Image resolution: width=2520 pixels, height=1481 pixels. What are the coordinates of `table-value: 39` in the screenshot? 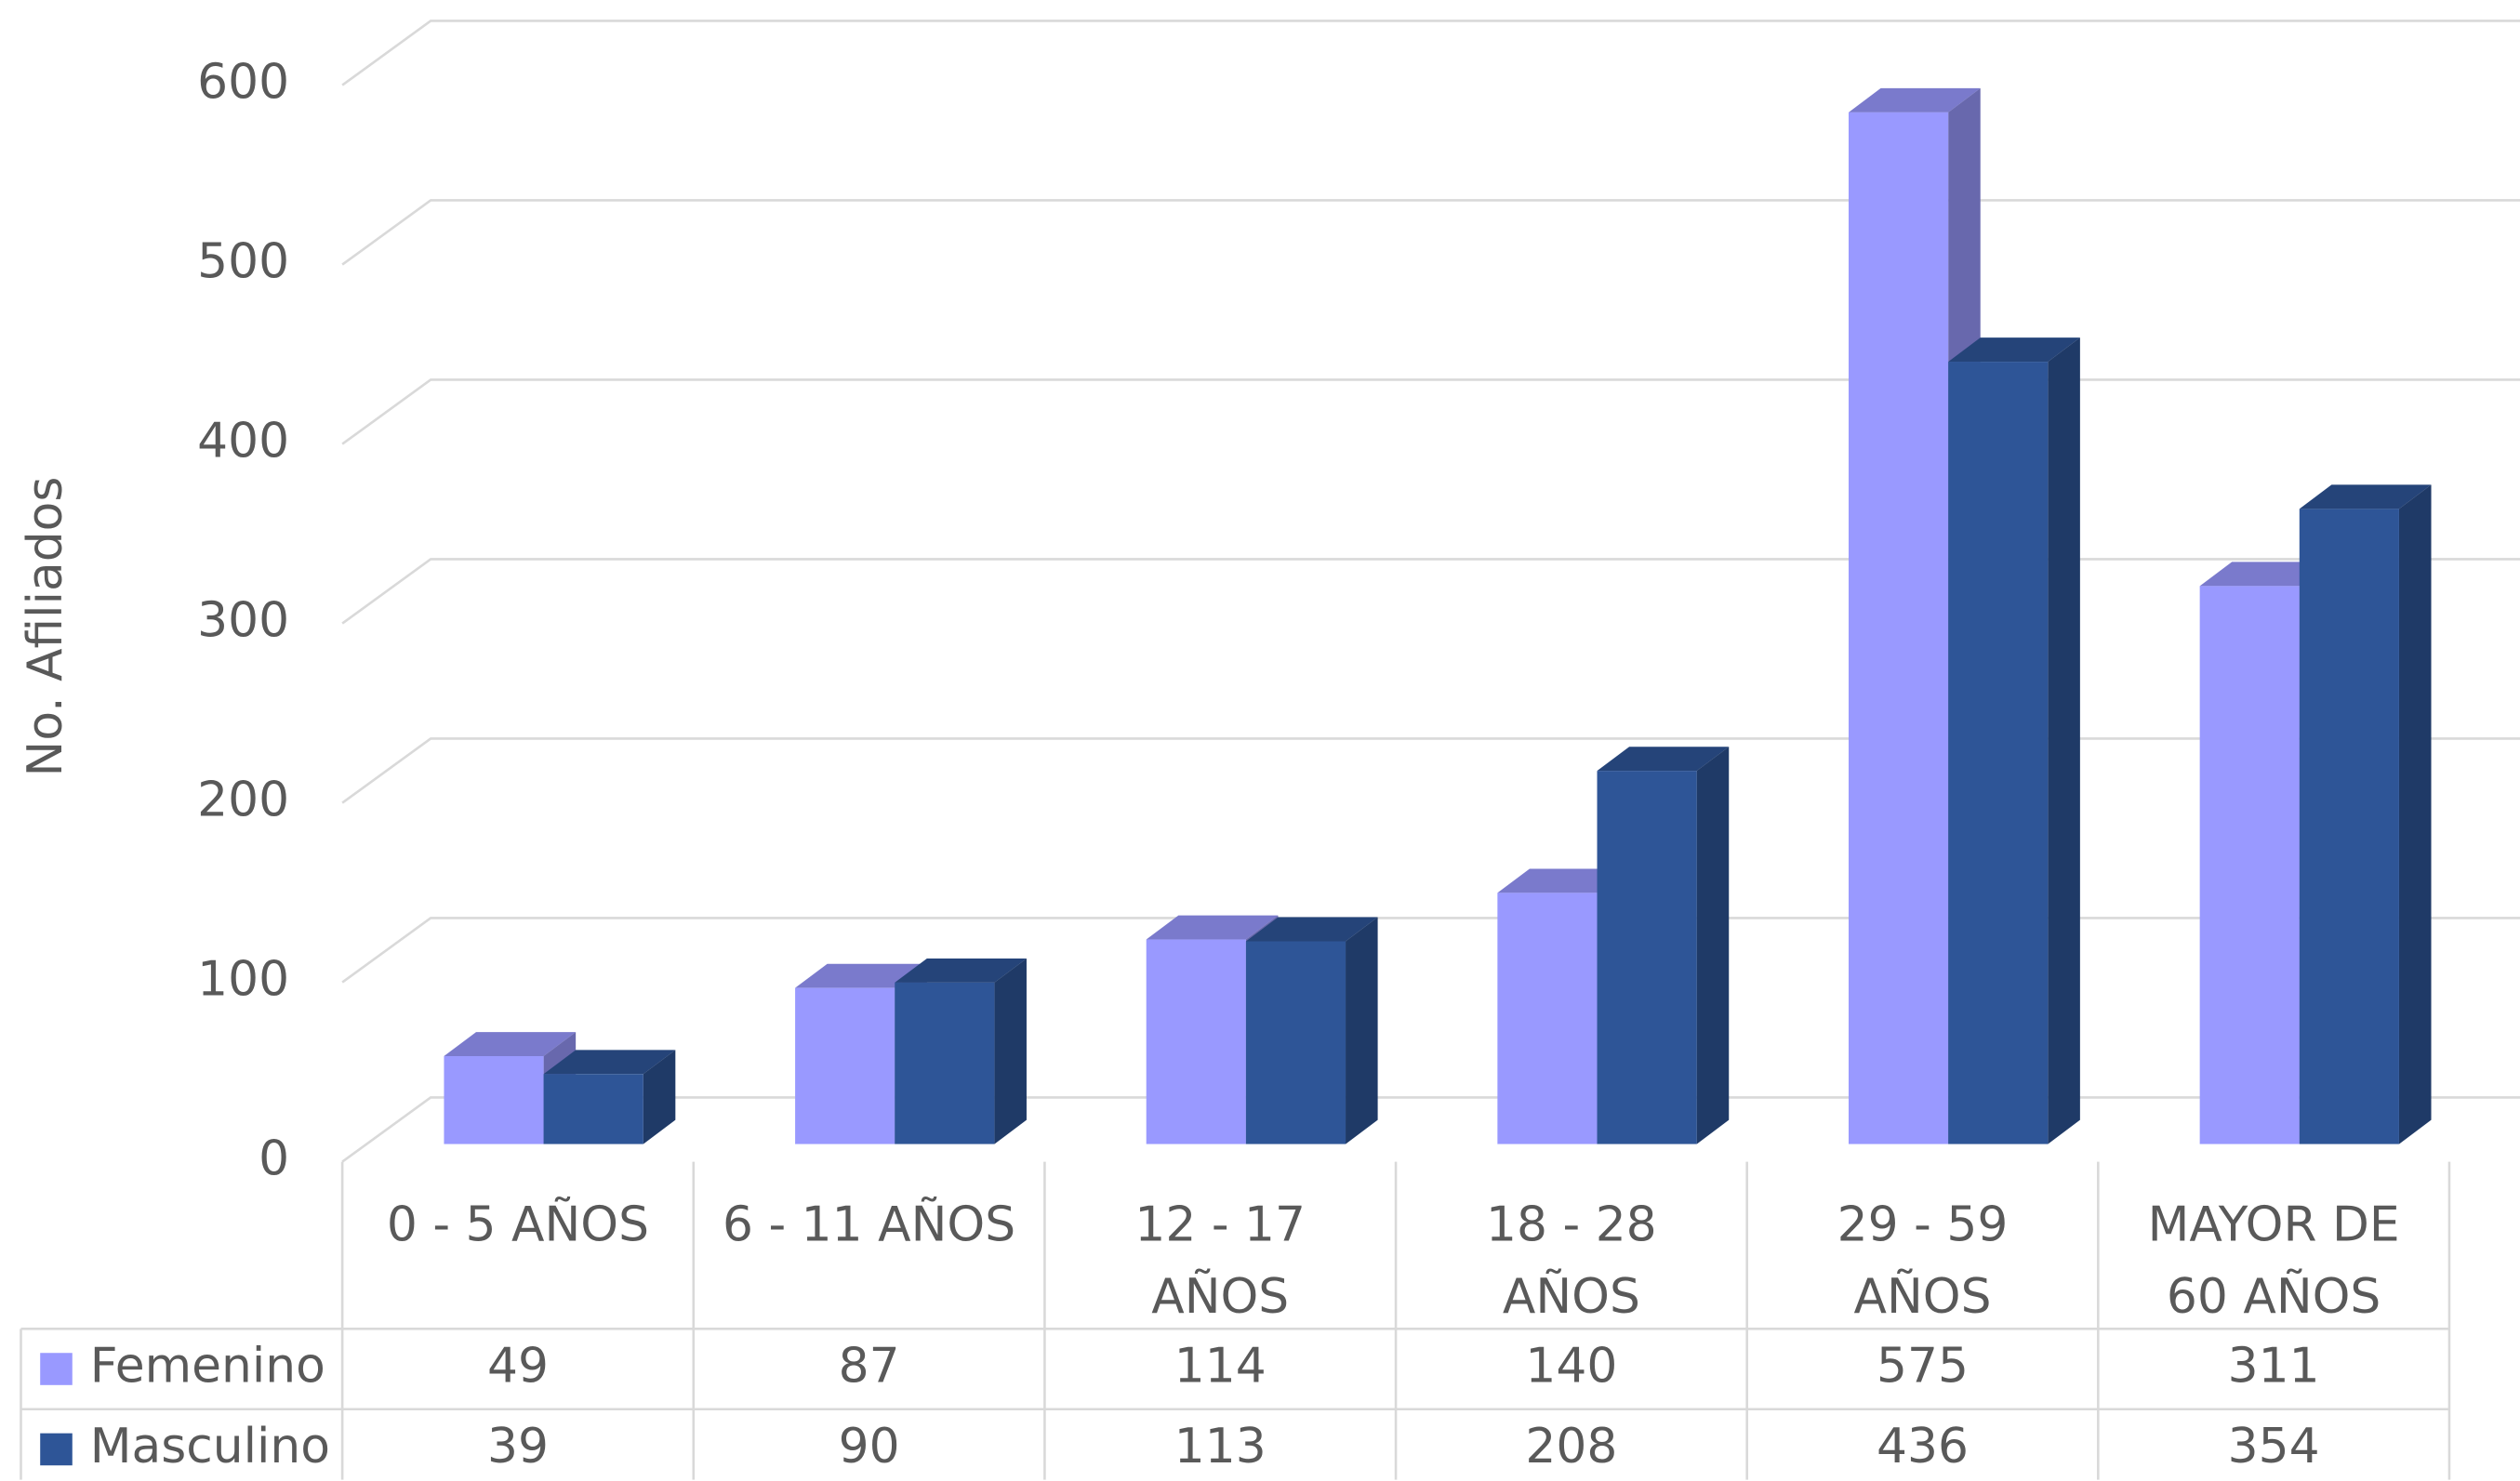 It's located at (518, 1446).